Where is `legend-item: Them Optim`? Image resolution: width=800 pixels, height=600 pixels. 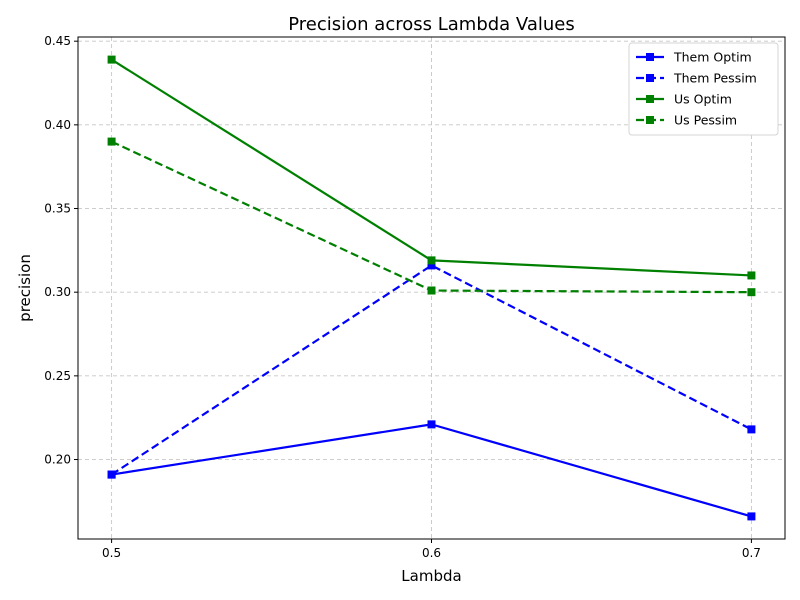 legend-item: Them Optim is located at coordinates (694, 57).